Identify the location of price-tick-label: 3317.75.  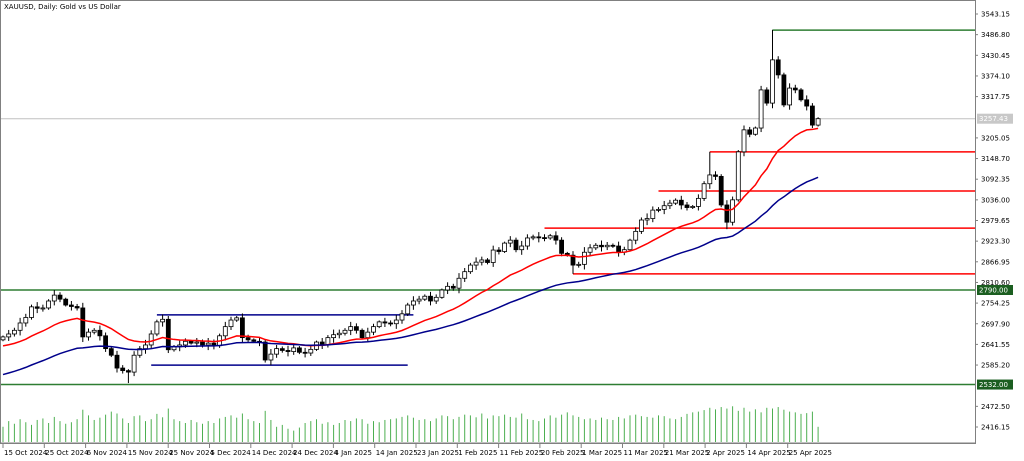
(995, 97).